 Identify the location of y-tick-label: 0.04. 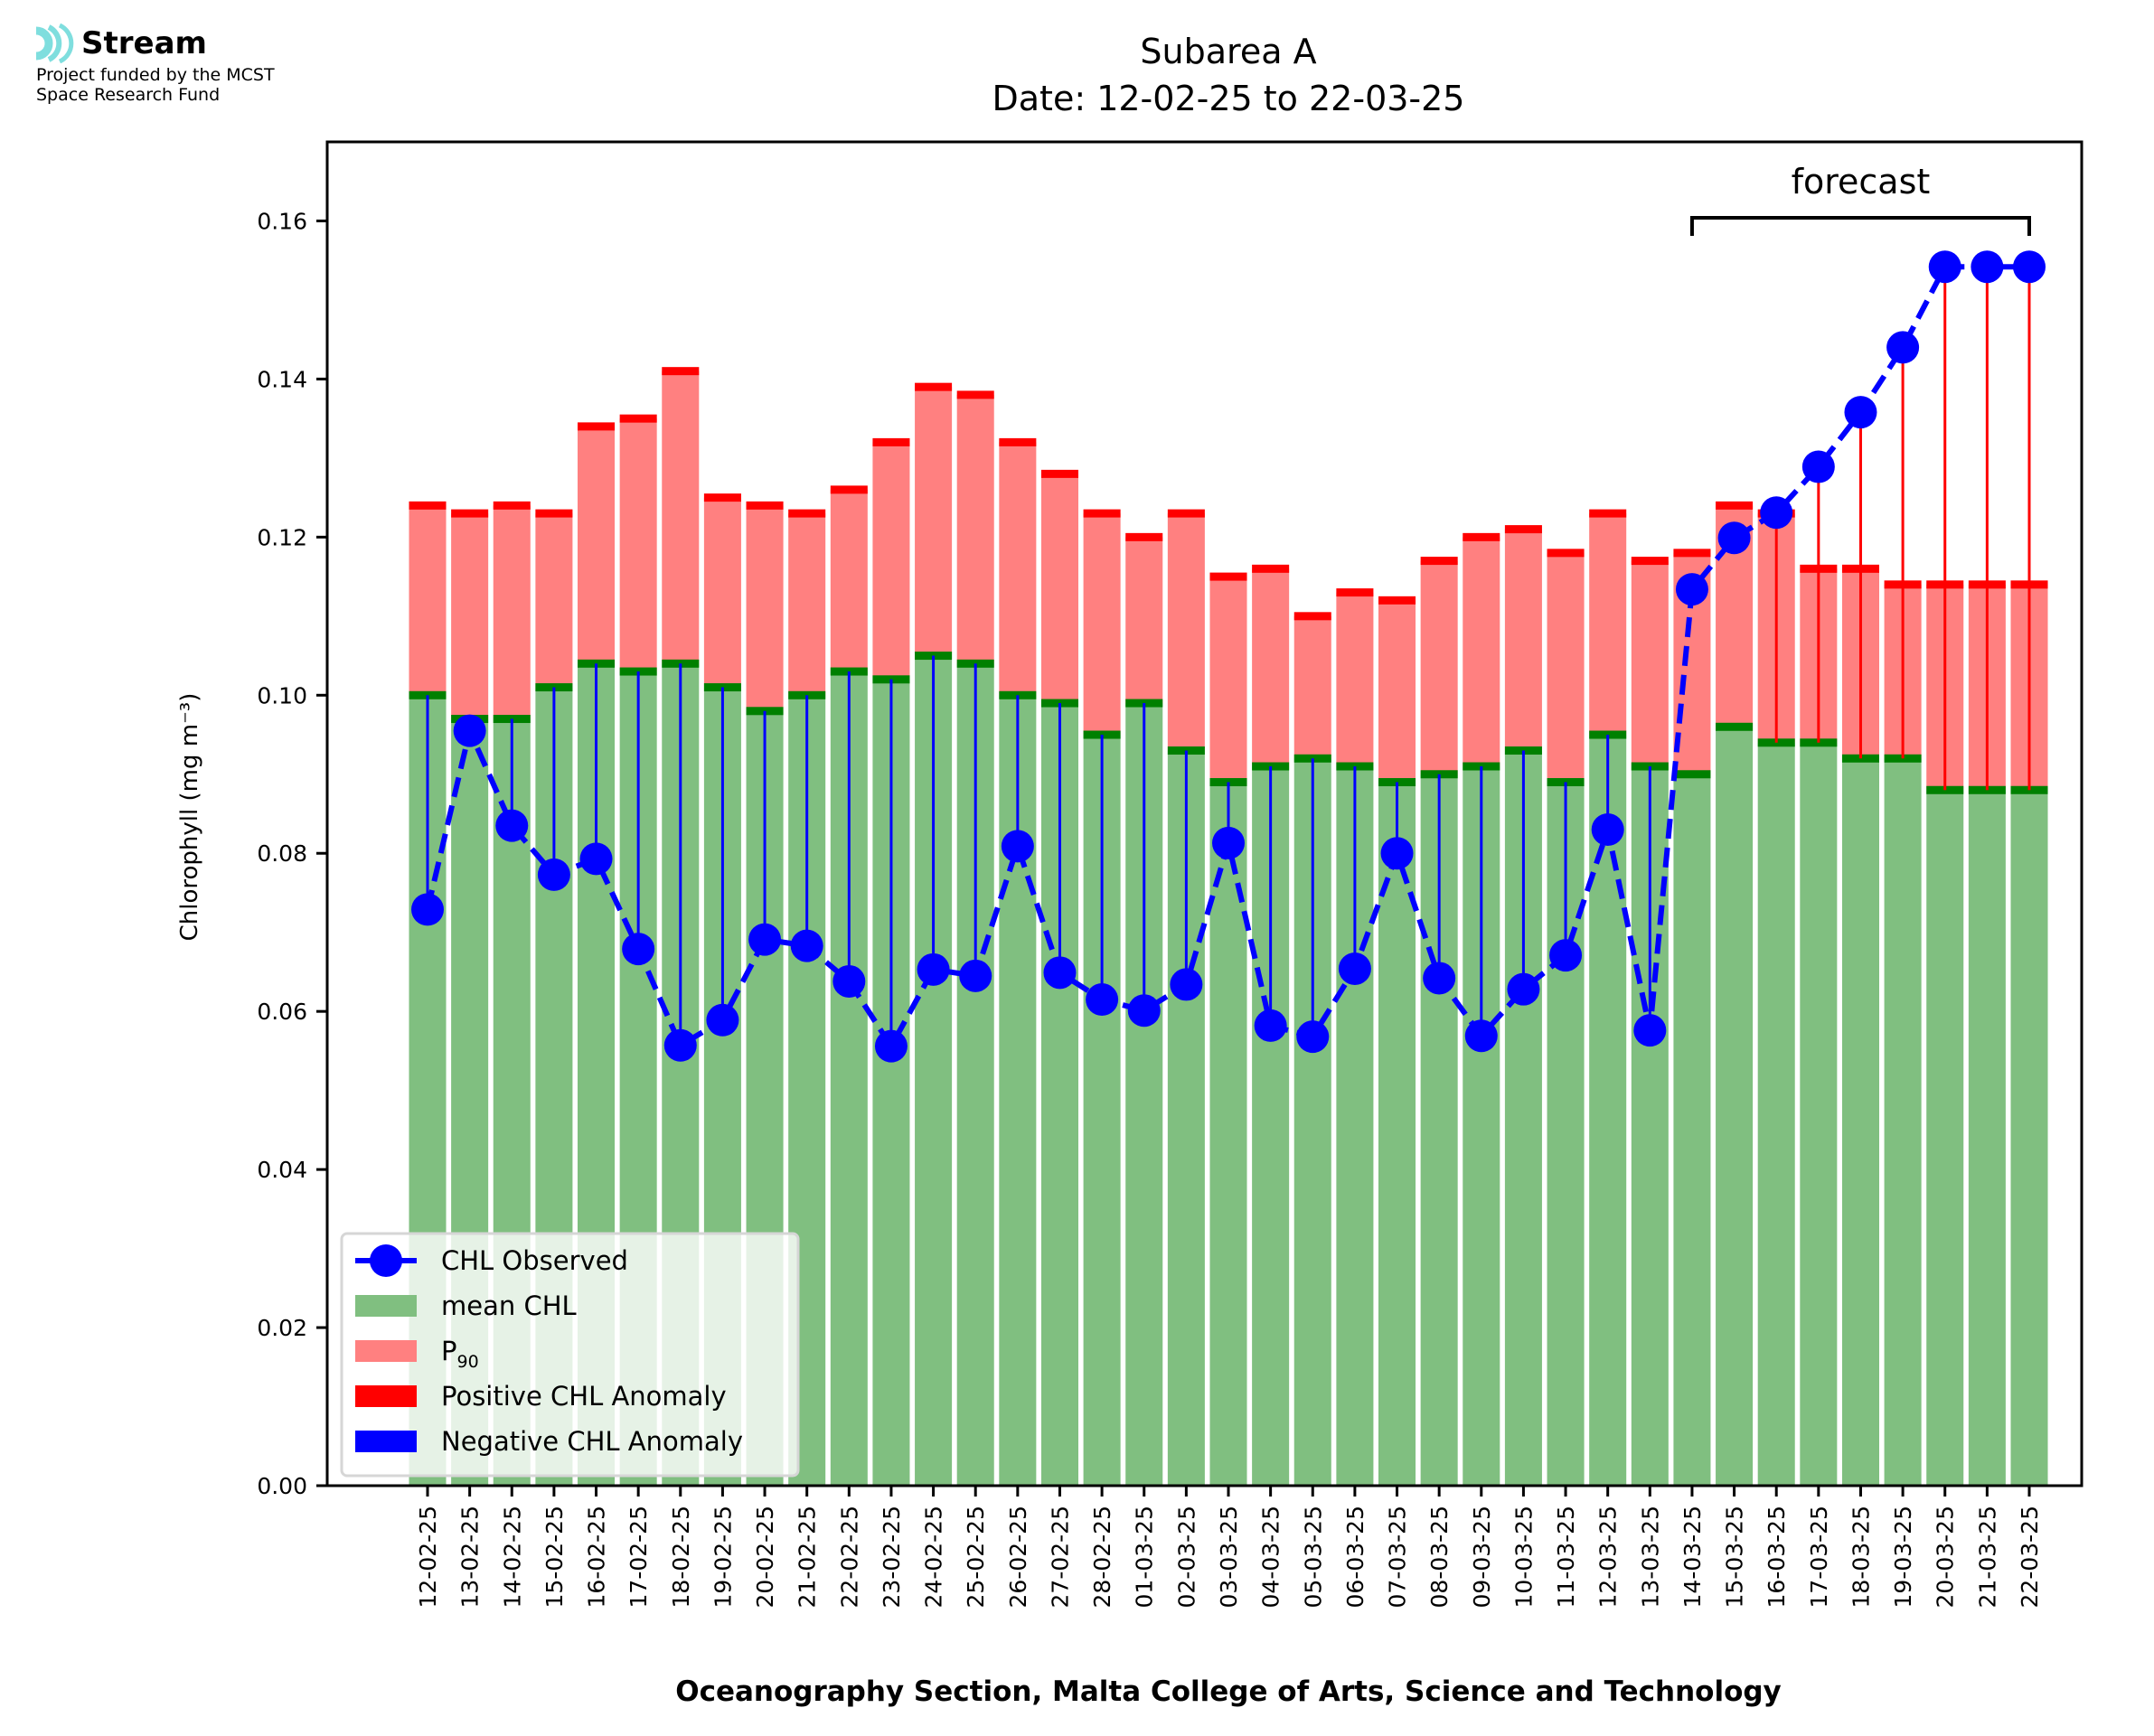
(282, 1170).